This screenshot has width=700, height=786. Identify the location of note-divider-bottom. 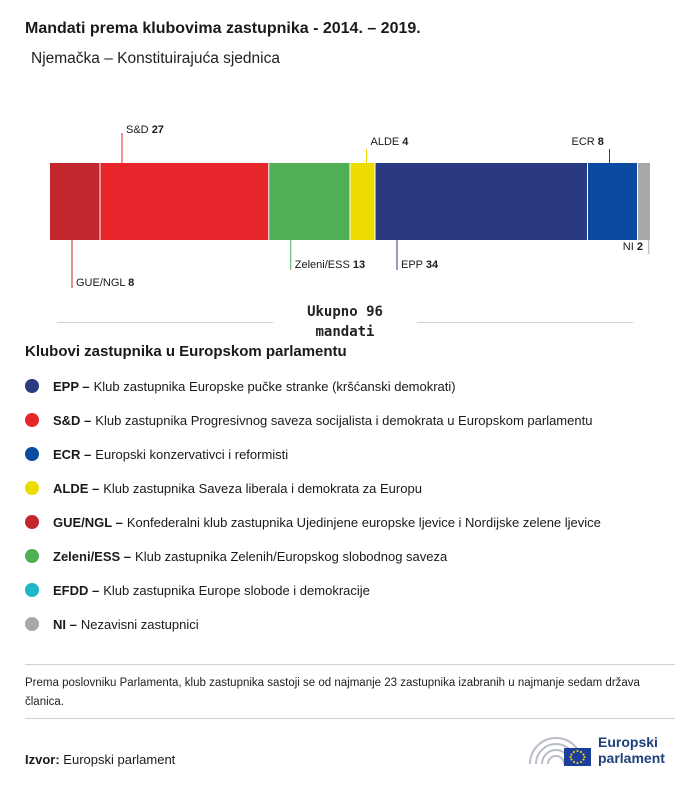
(350, 718).